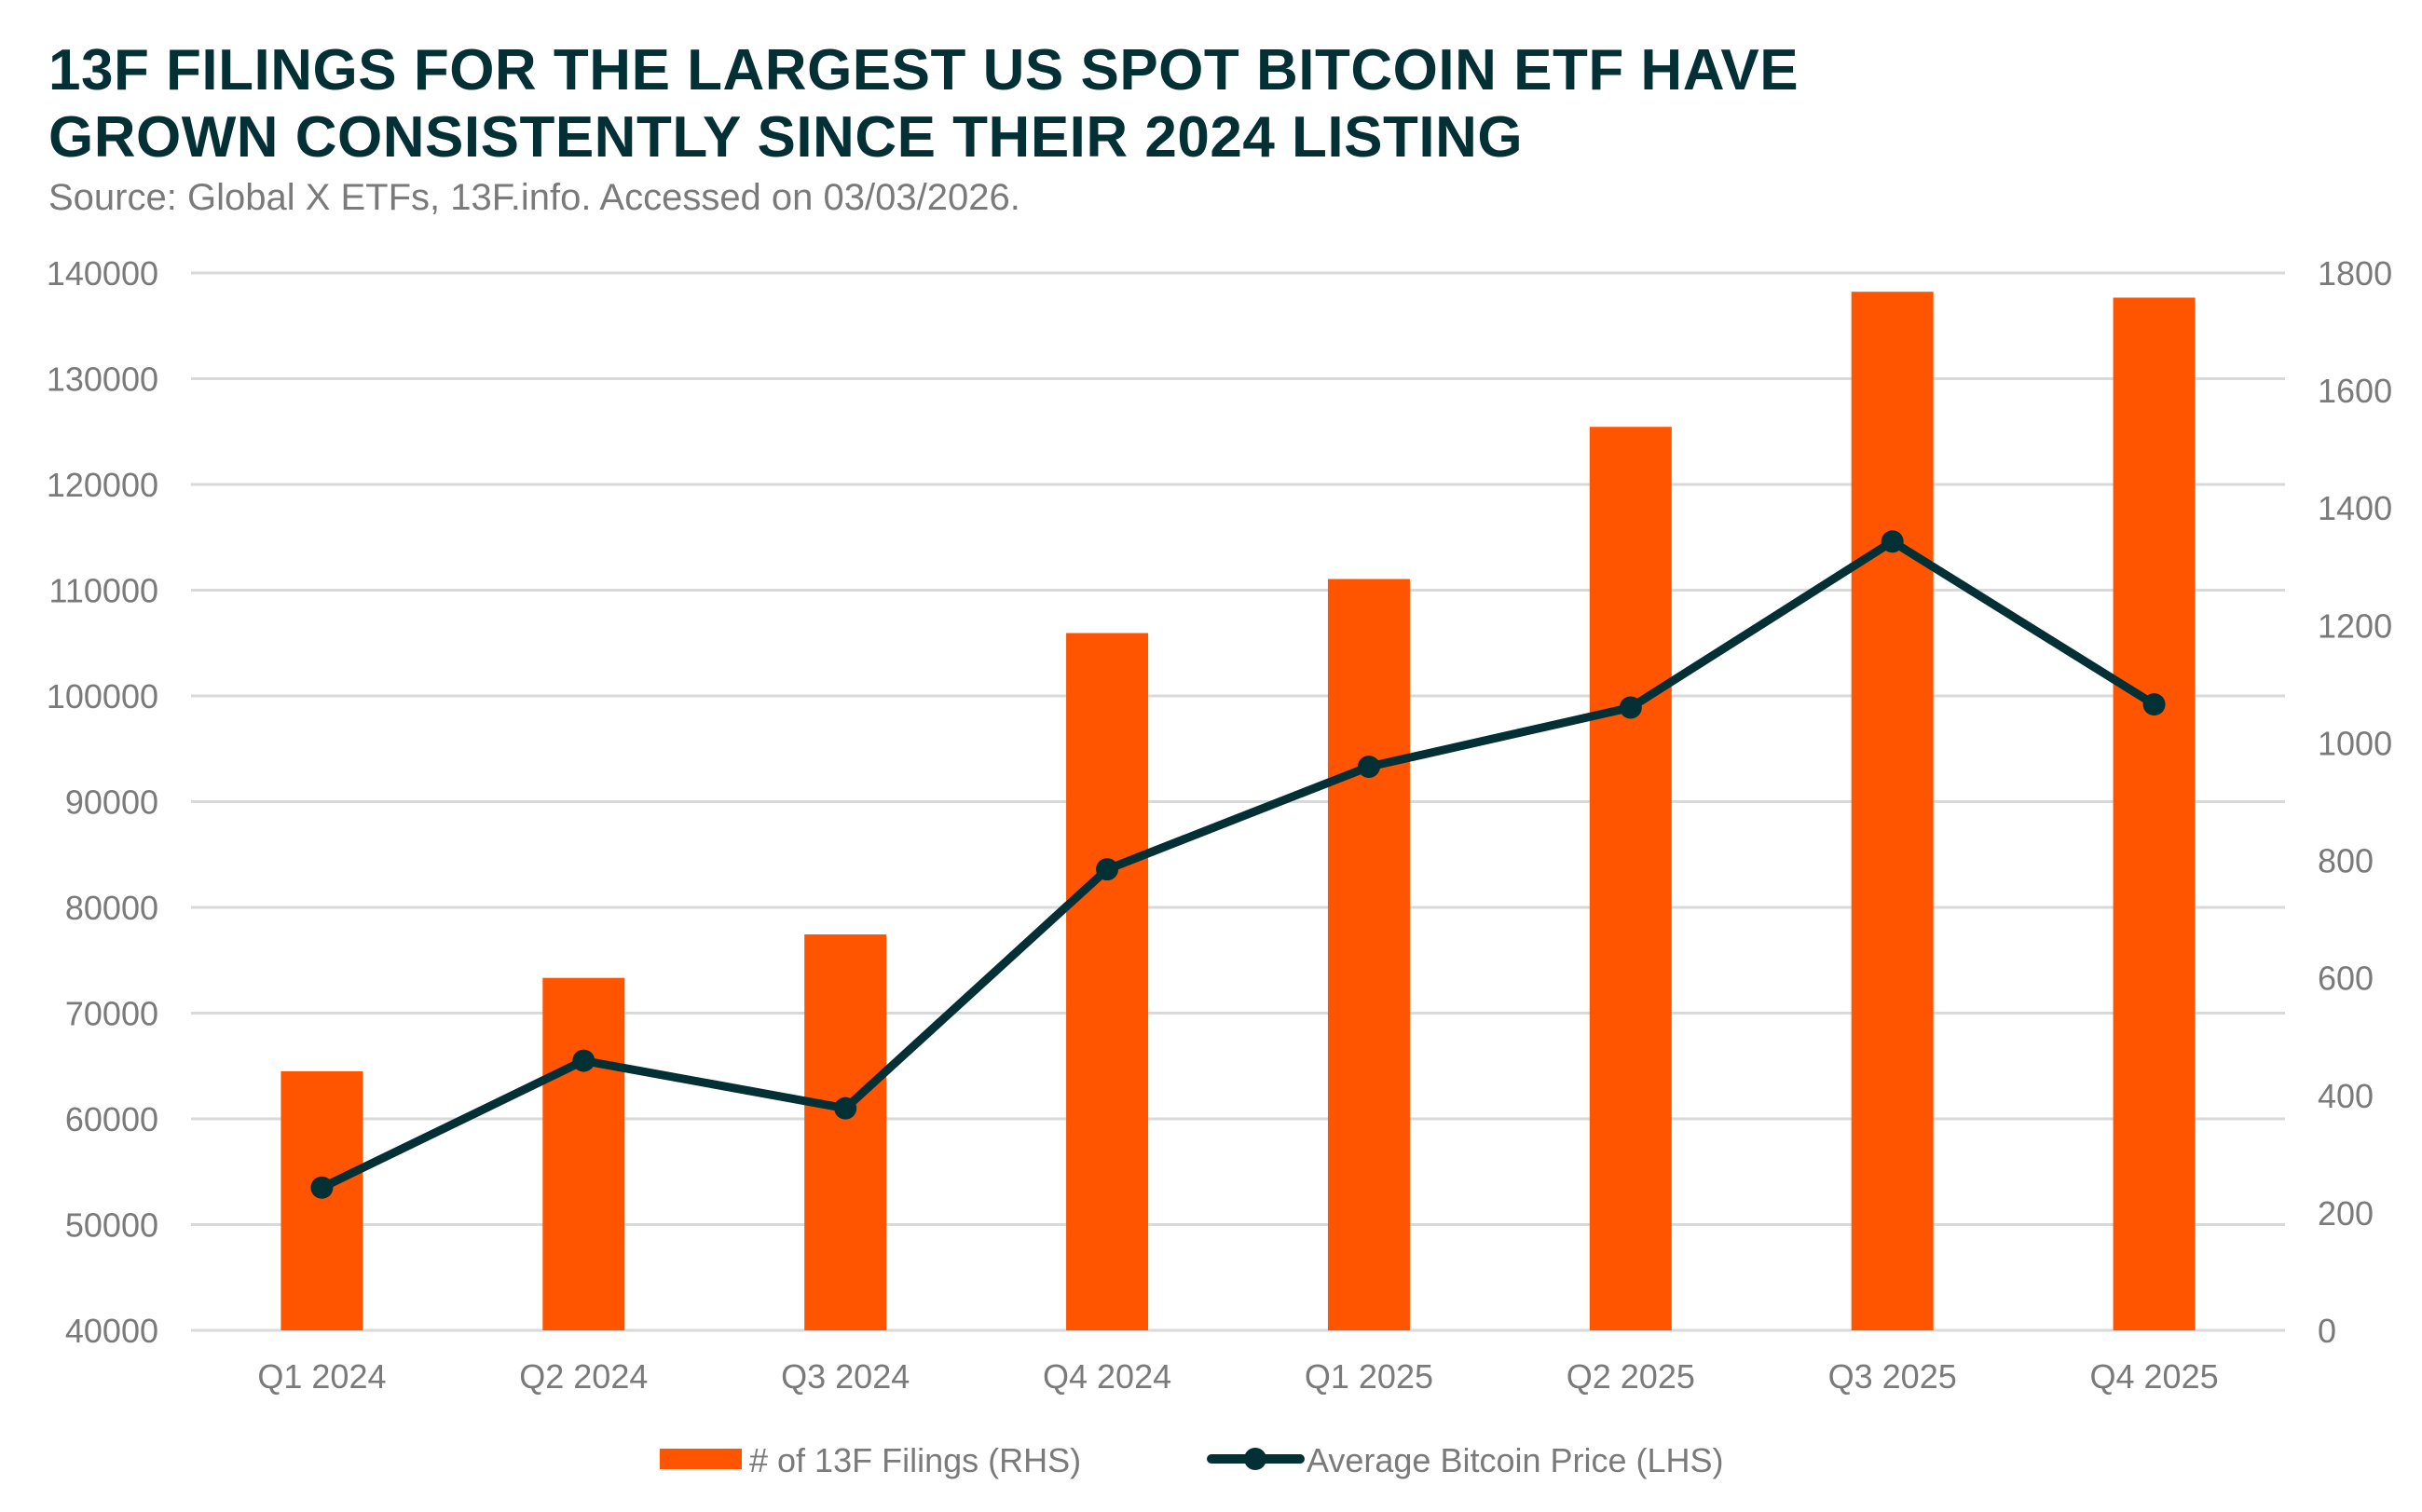  I want to click on left-axis-tick-label: 90000, so click(111, 802).